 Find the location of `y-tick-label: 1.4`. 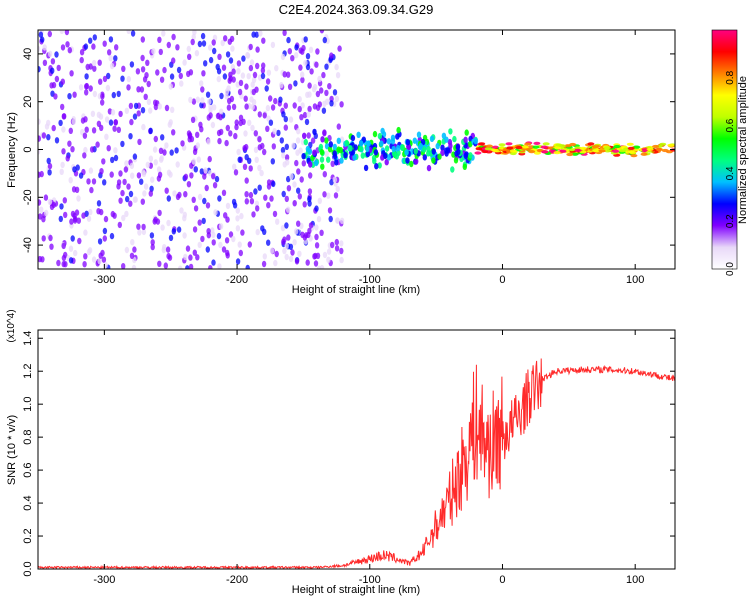

y-tick-label: 1.4 is located at coordinates (28, 338).